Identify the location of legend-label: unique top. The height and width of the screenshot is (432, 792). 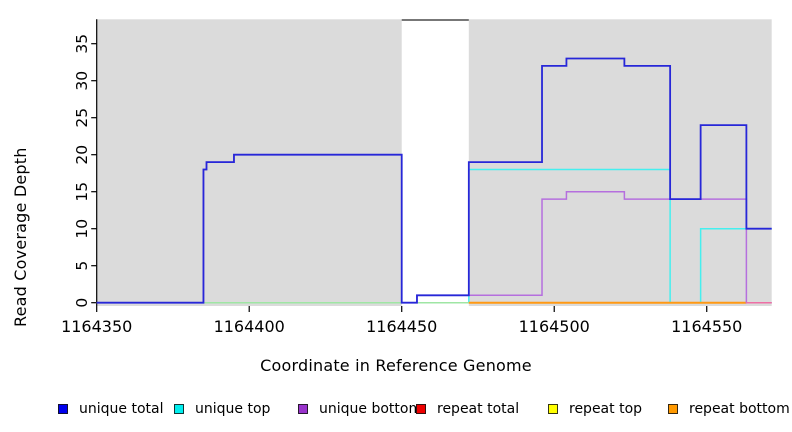
(233, 409).